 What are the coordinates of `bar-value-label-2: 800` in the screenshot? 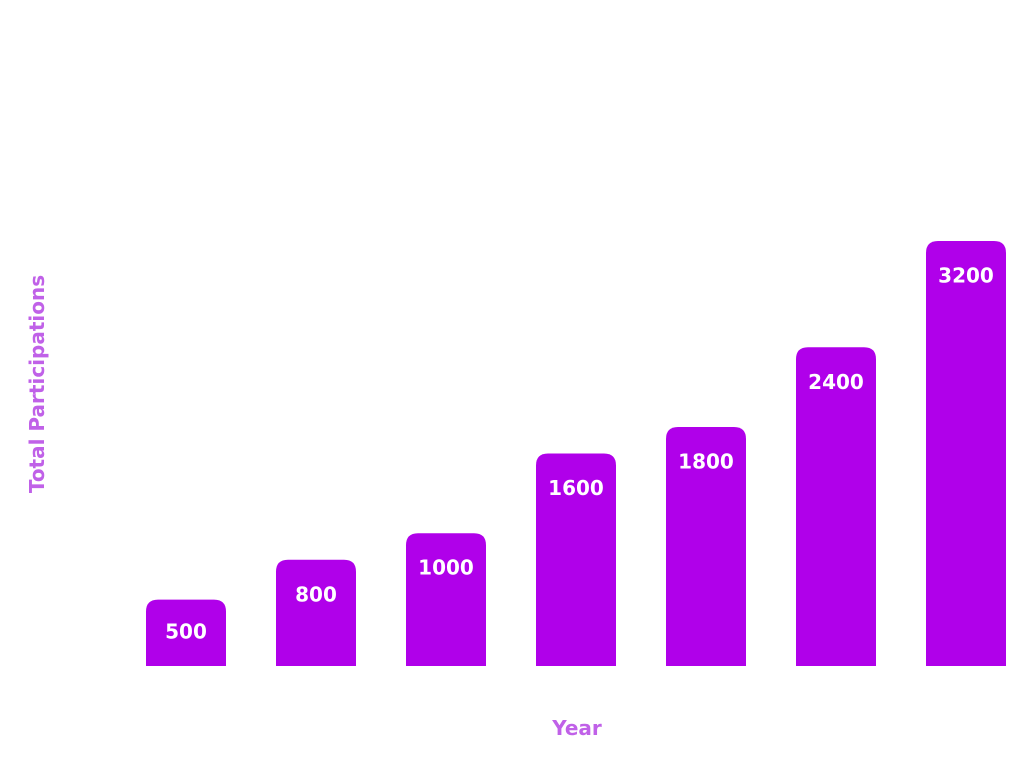 It's located at (316, 594).